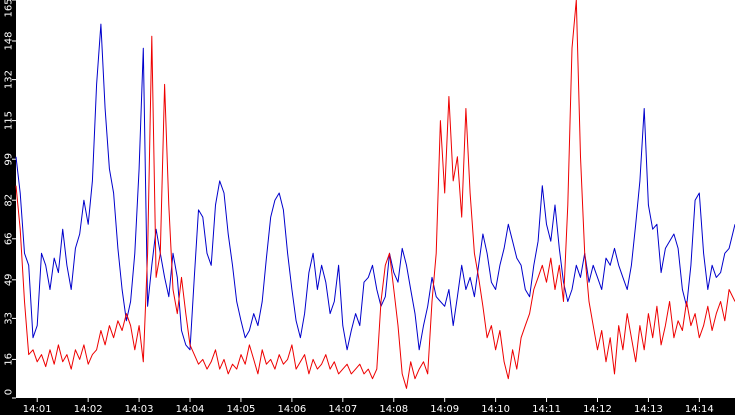 This screenshot has width=735, height=415. I want to click on y-axis-ticks: 0 16 33 49 66 82 99 115 132 148 165, so click(10, 199).